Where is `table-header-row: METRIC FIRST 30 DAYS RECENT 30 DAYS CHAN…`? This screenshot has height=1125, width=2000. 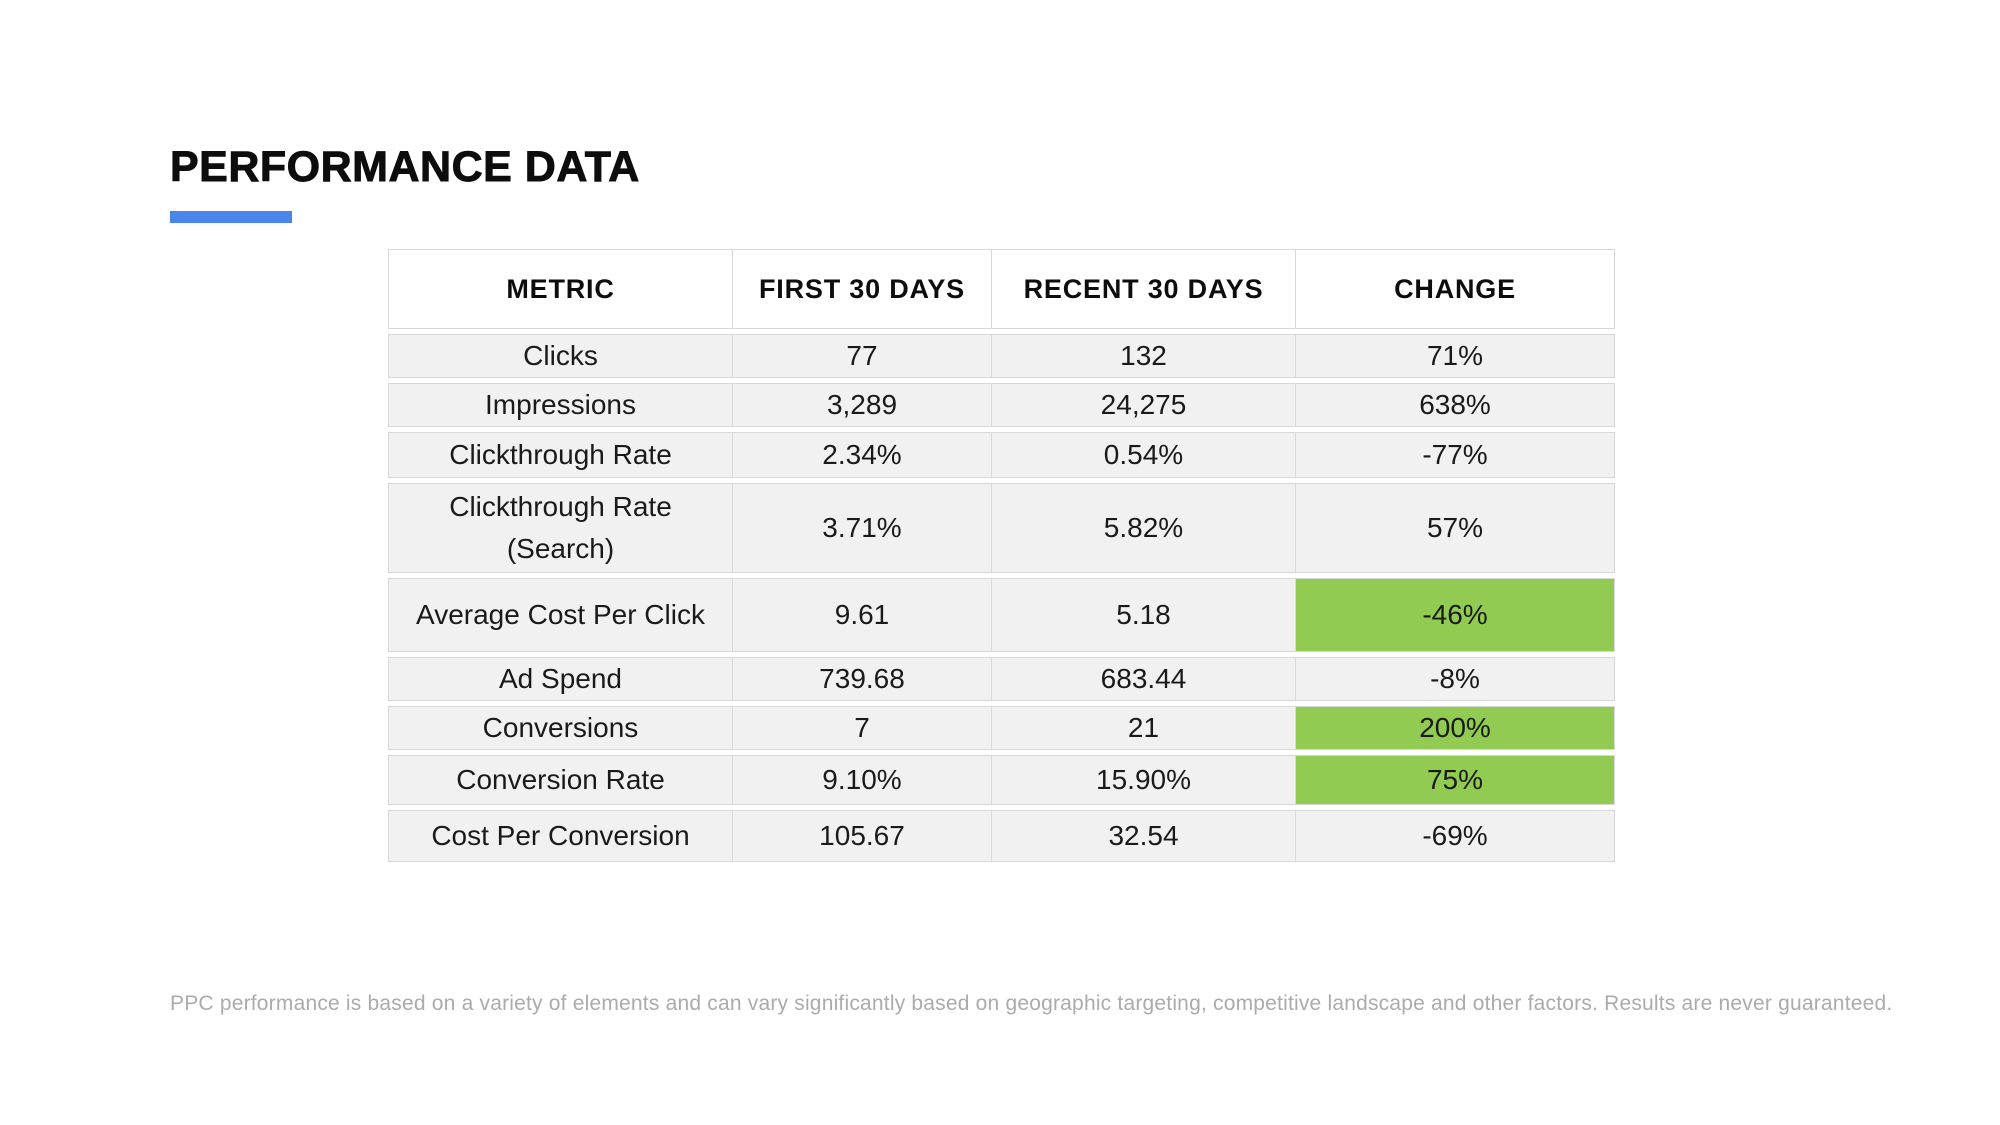
table-header-row: METRIC FIRST 30 DAYS RECENT 30 DAYS CHAN… is located at coordinates (1001, 289).